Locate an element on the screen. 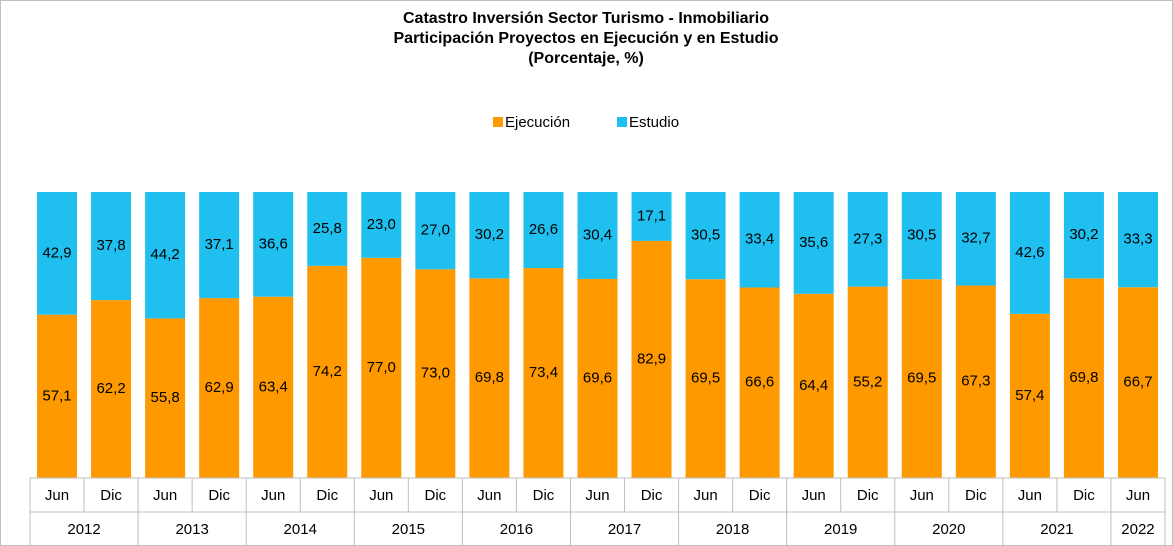 The width and height of the screenshot is (1173, 546). chart-title: (Porcentaje, %) is located at coordinates (586, 58).